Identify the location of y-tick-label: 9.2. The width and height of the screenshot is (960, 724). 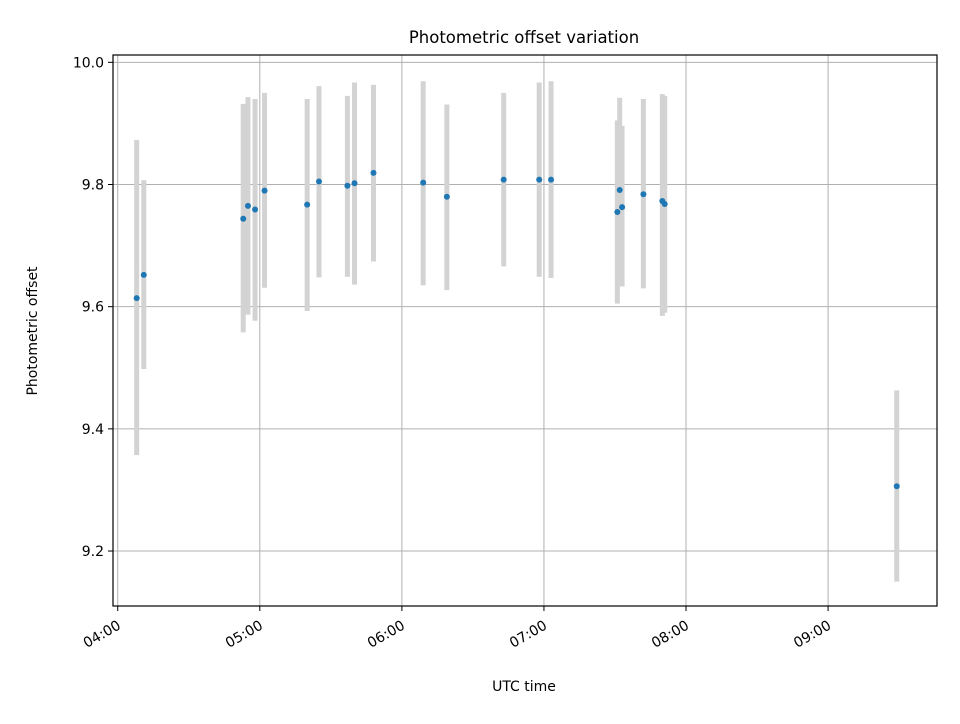
(93, 552).